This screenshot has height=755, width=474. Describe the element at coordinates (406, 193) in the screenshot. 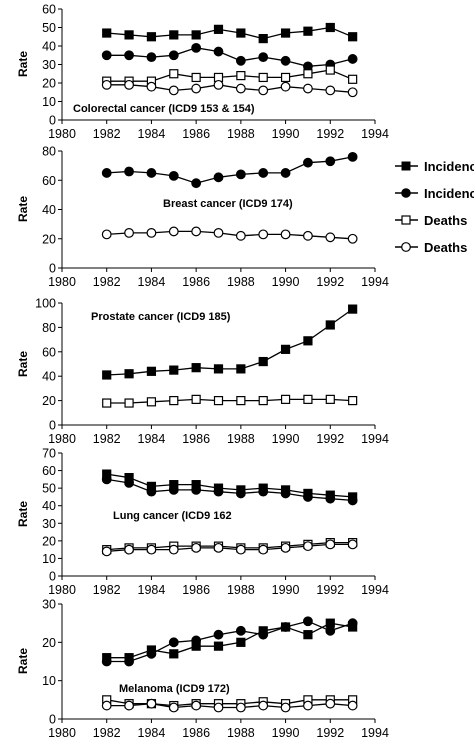

I see `legend-marker-filled-circle` at that location.